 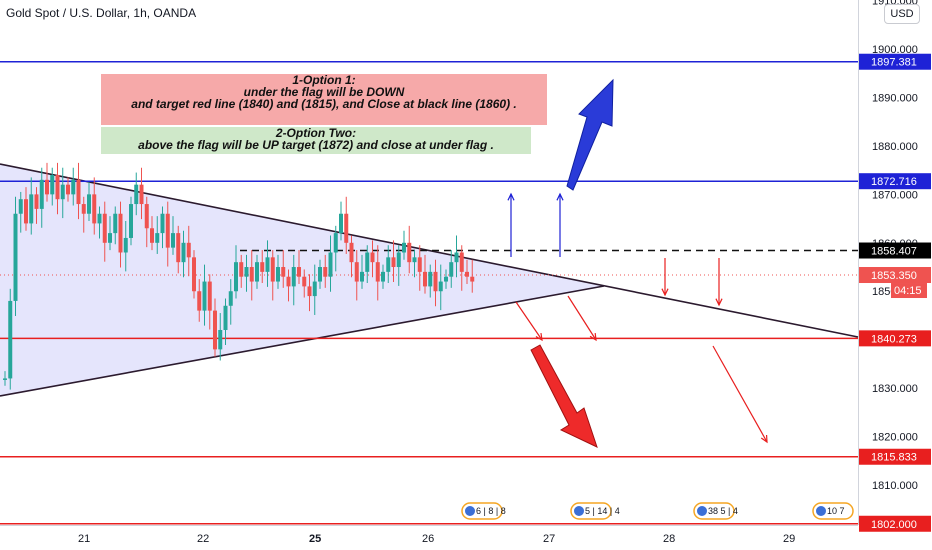 What do you see at coordinates (895, 4) in the screenshot?
I see `price-axis-tick: 1910.000` at bounding box center [895, 4].